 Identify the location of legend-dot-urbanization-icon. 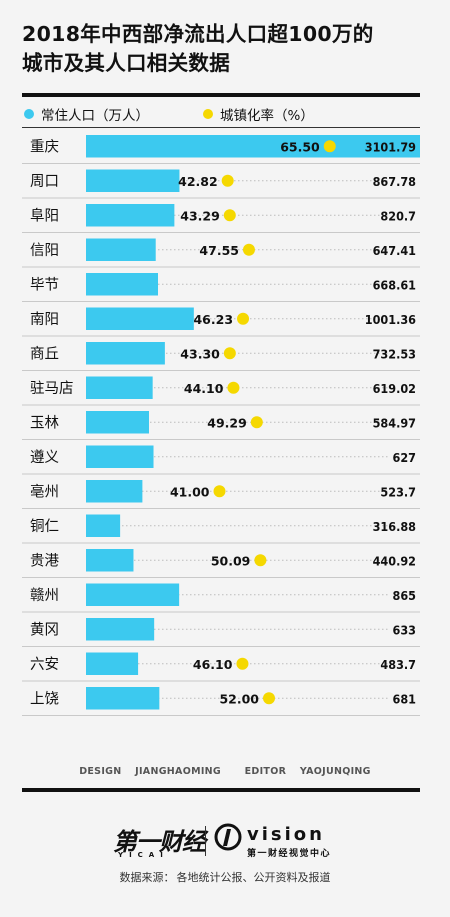
(208, 114).